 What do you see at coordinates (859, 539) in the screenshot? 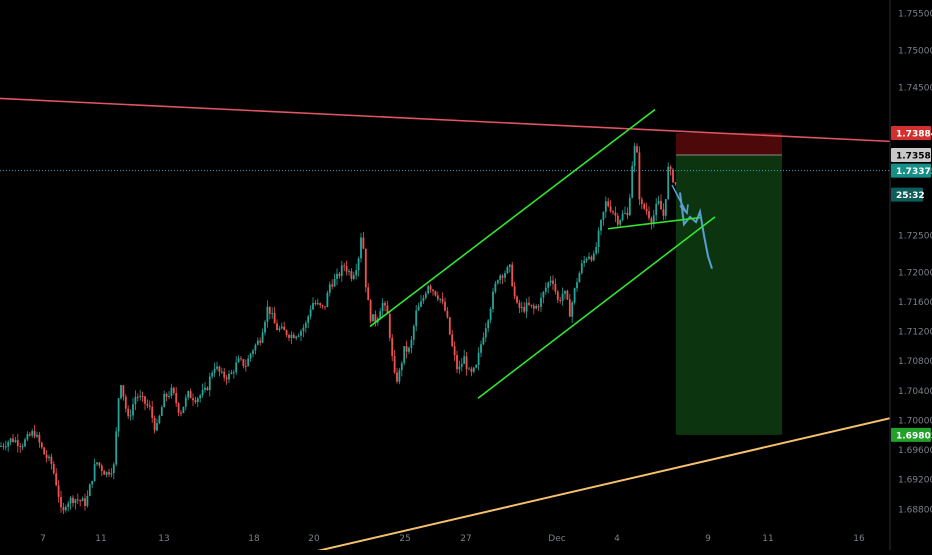
I see `x-tick-label: 16` at bounding box center [859, 539].